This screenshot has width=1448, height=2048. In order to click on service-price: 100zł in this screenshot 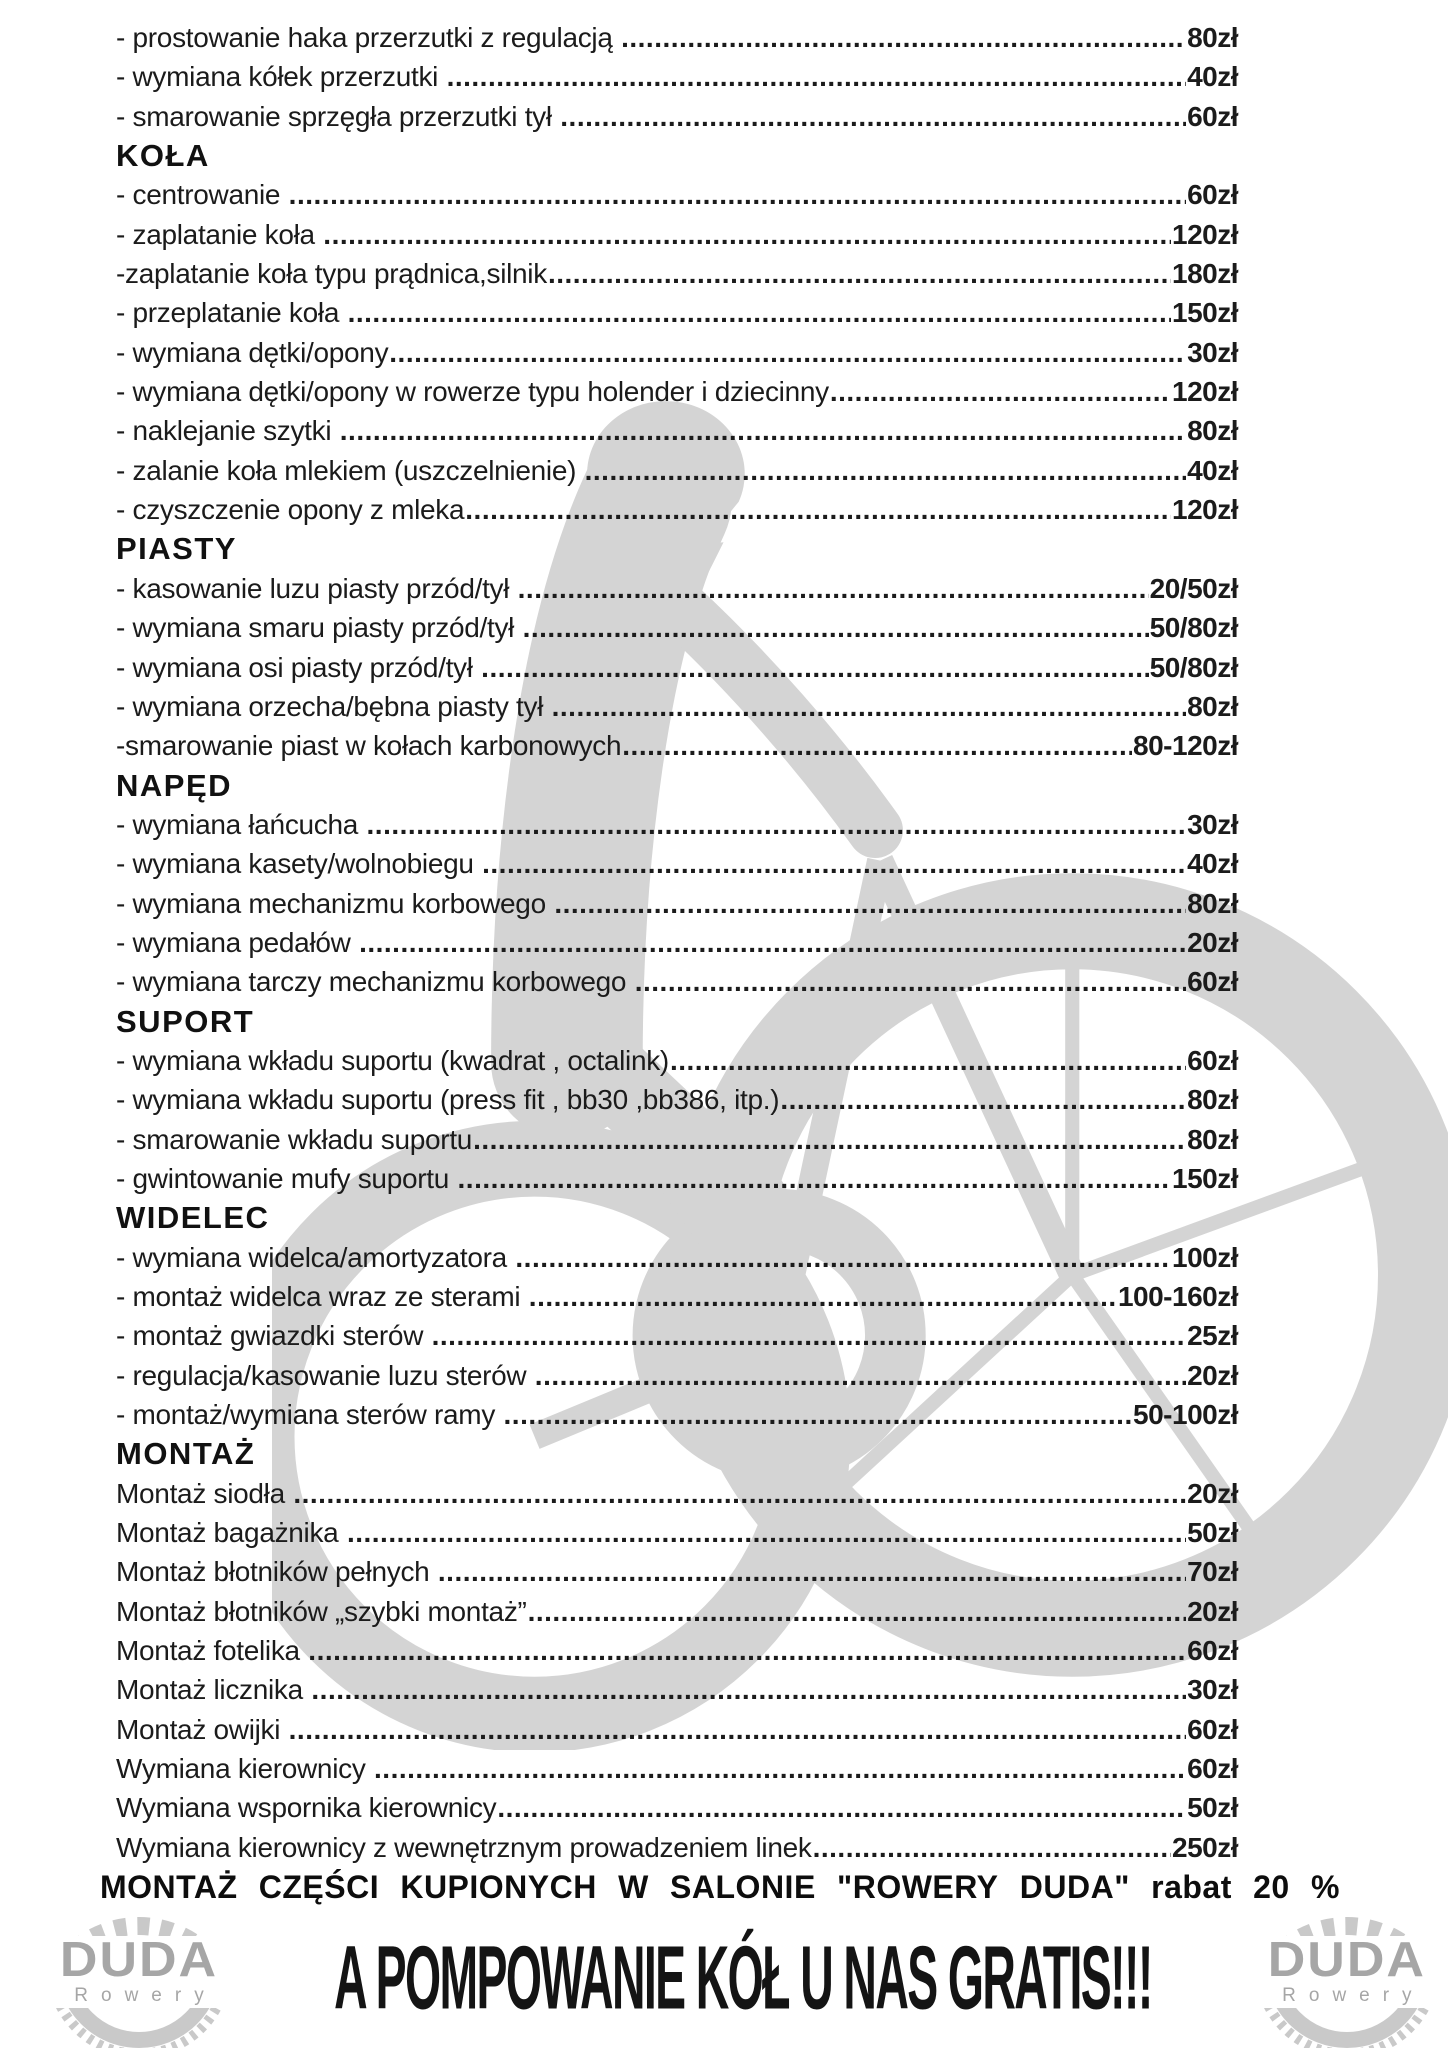, I will do `click(1205, 1257)`.